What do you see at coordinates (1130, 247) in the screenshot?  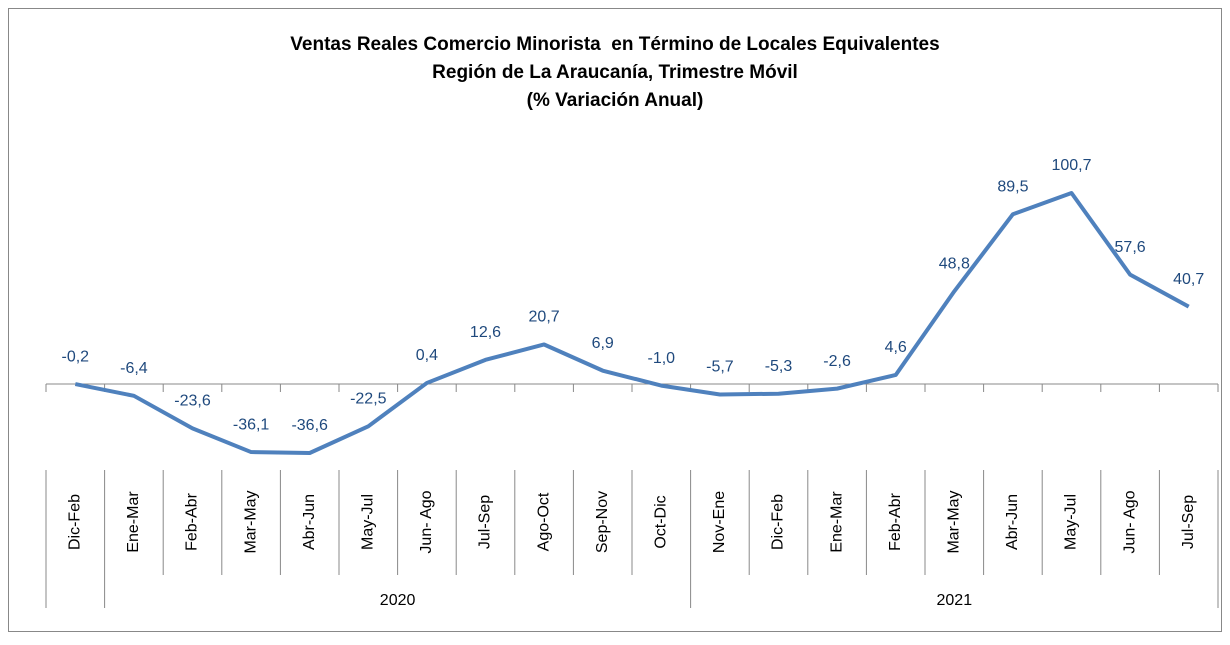 I see `data-label: 57,6` at bounding box center [1130, 247].